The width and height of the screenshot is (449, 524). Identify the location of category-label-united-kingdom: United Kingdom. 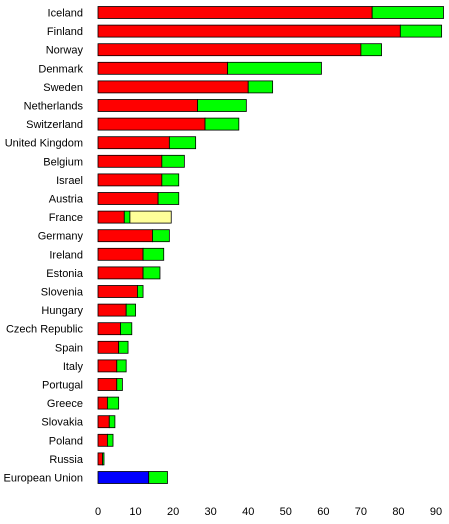
(44, 144).